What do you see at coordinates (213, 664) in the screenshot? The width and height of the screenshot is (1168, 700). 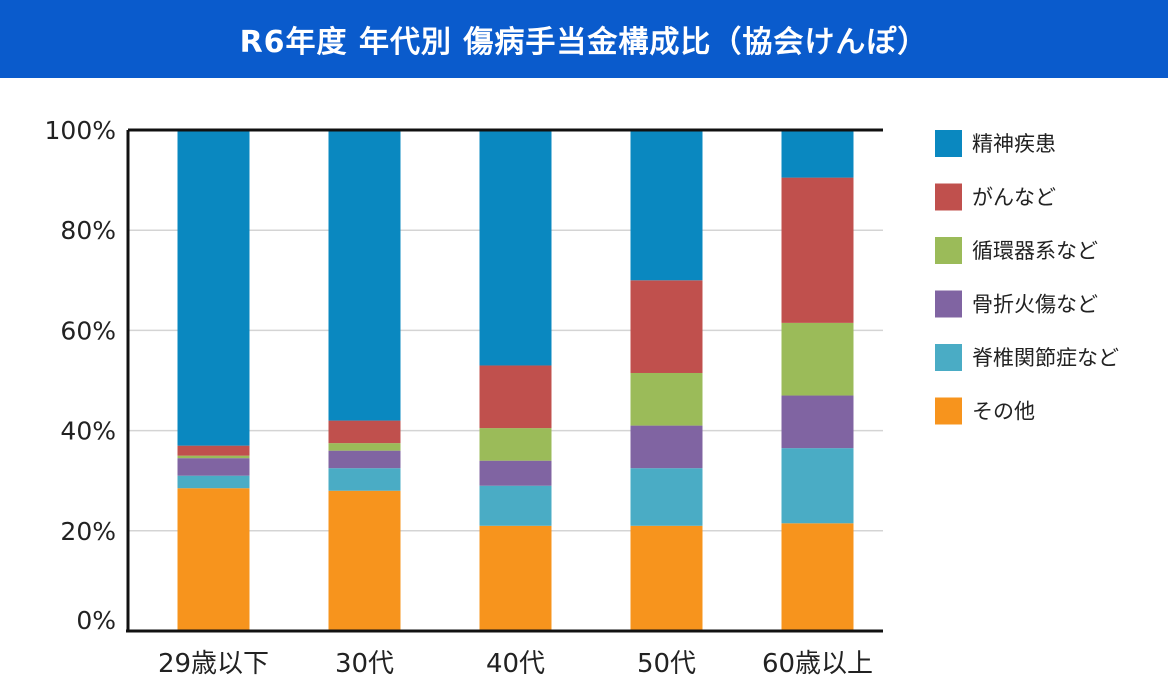 I see `x-category-label: 29歳以下` at bounding box center [213, 664].